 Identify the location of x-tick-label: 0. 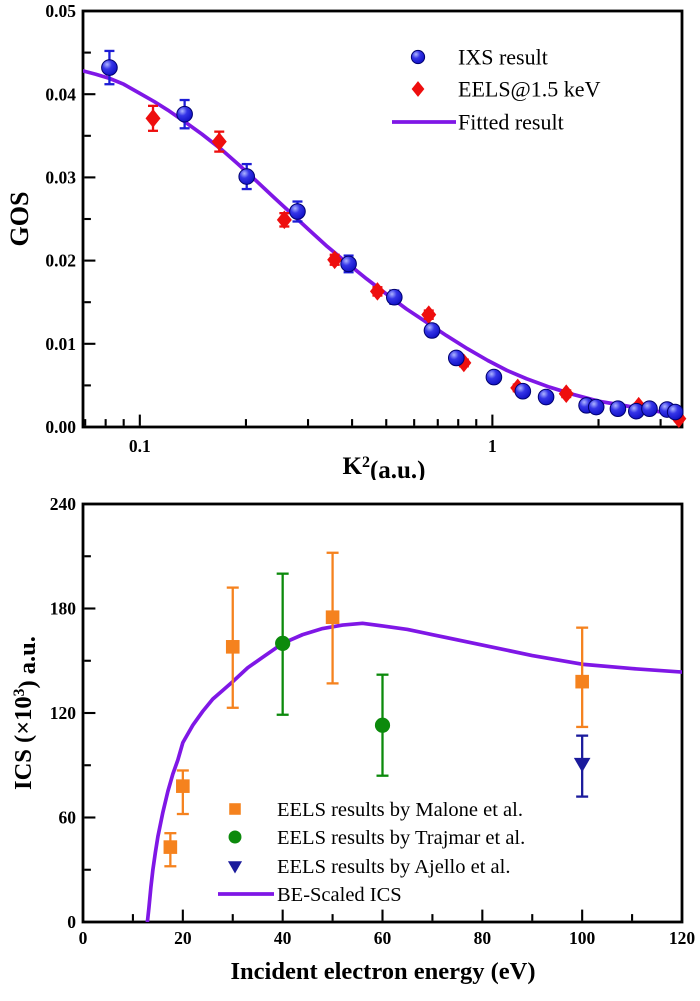
(83, 938).